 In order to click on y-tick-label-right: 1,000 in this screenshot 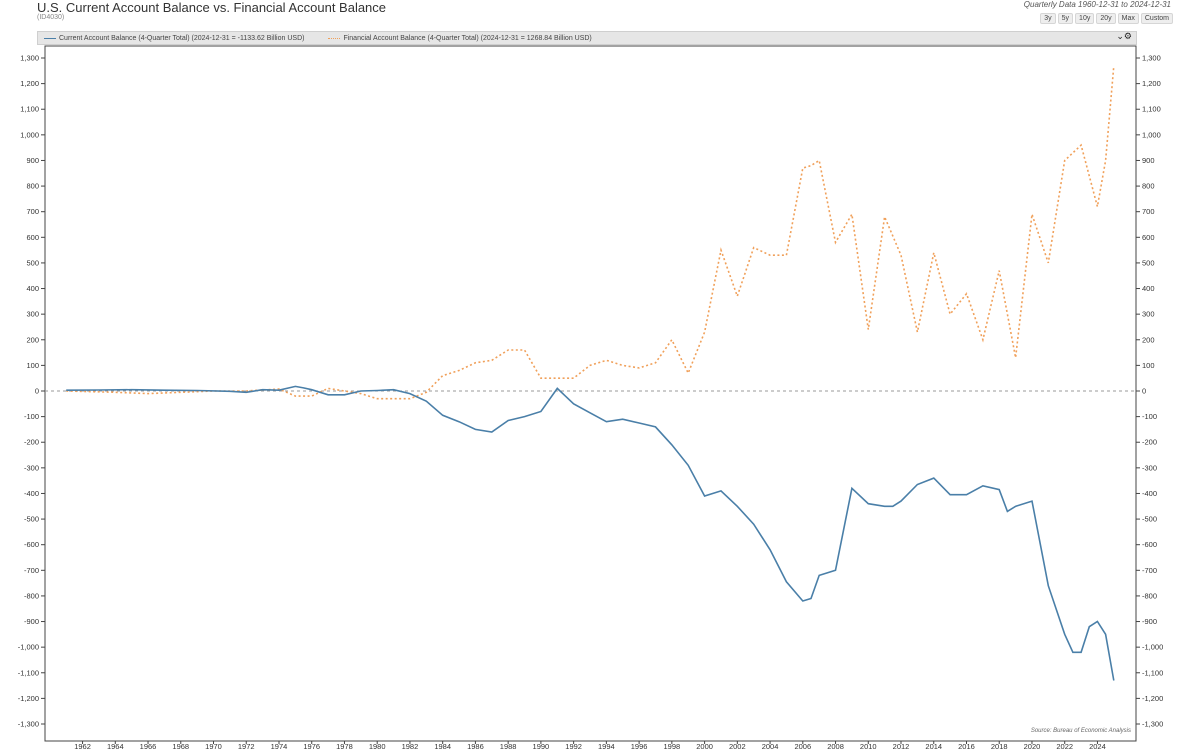, I will do `click(1151, 134)`.